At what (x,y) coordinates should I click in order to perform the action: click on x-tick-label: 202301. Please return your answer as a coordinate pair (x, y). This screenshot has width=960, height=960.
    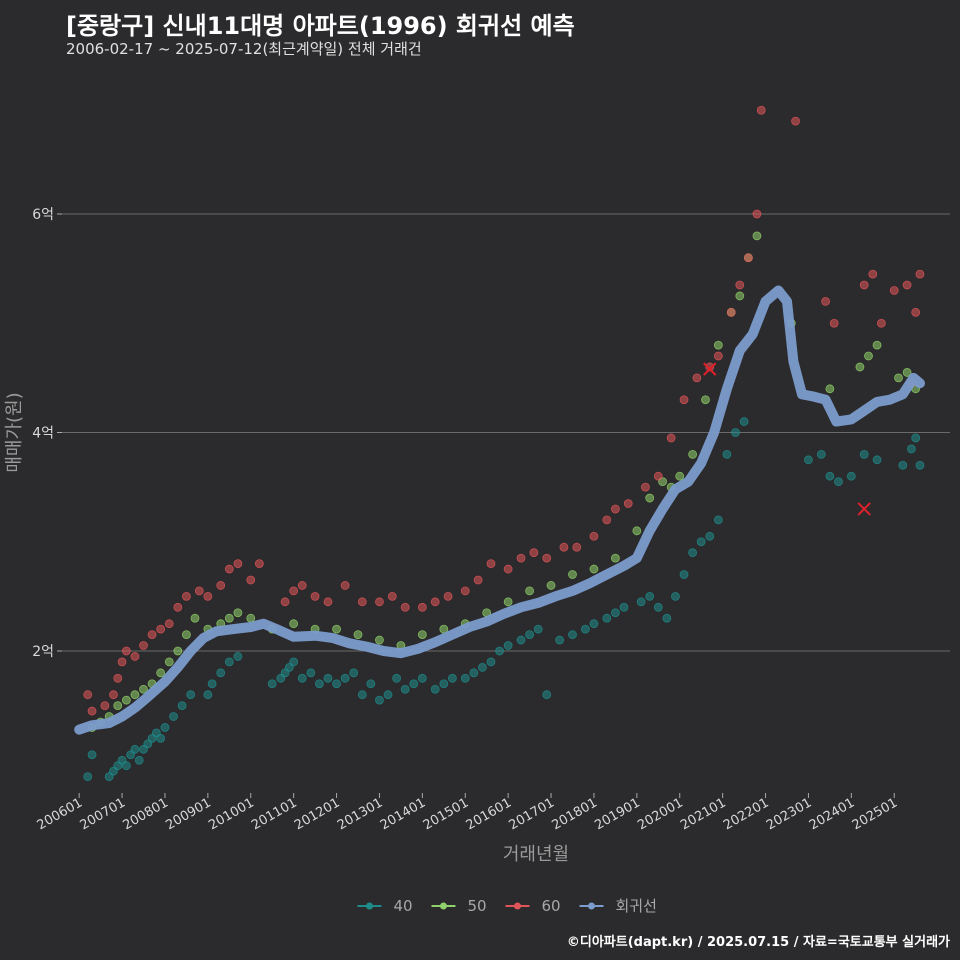
    Looking at the image, I should click on (789, 814).